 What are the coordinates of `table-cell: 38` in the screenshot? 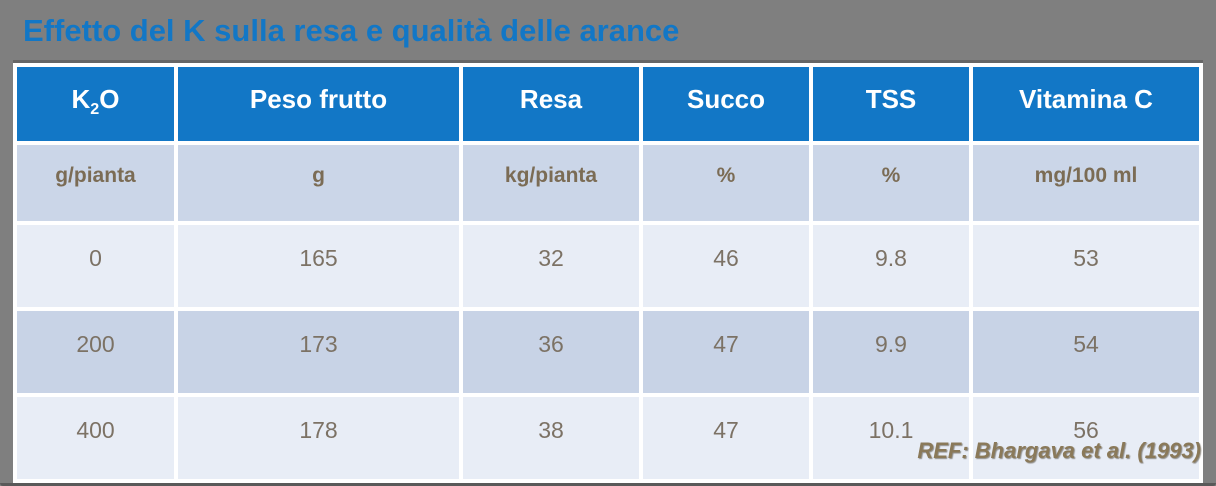 It's located at (551, 438).